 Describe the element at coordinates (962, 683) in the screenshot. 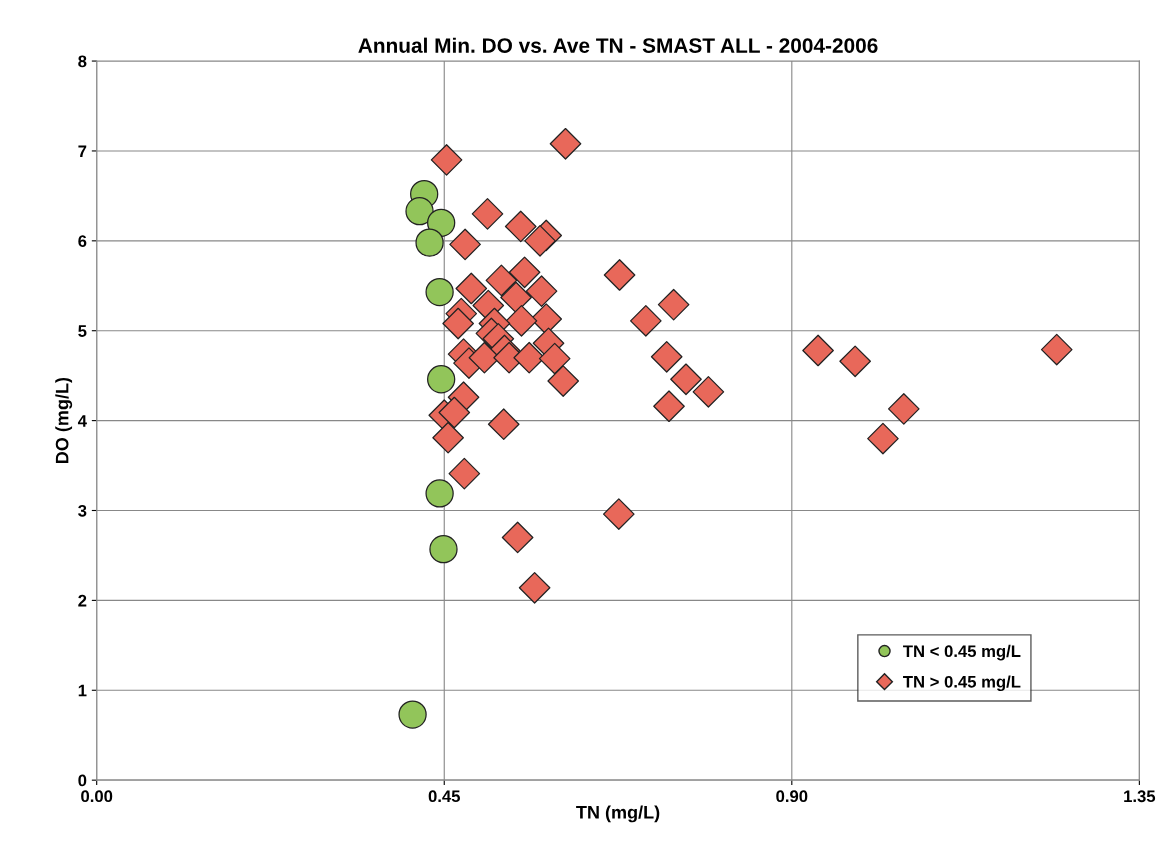

I see `legend-label: TN > 0.45 mg/L` at that location.